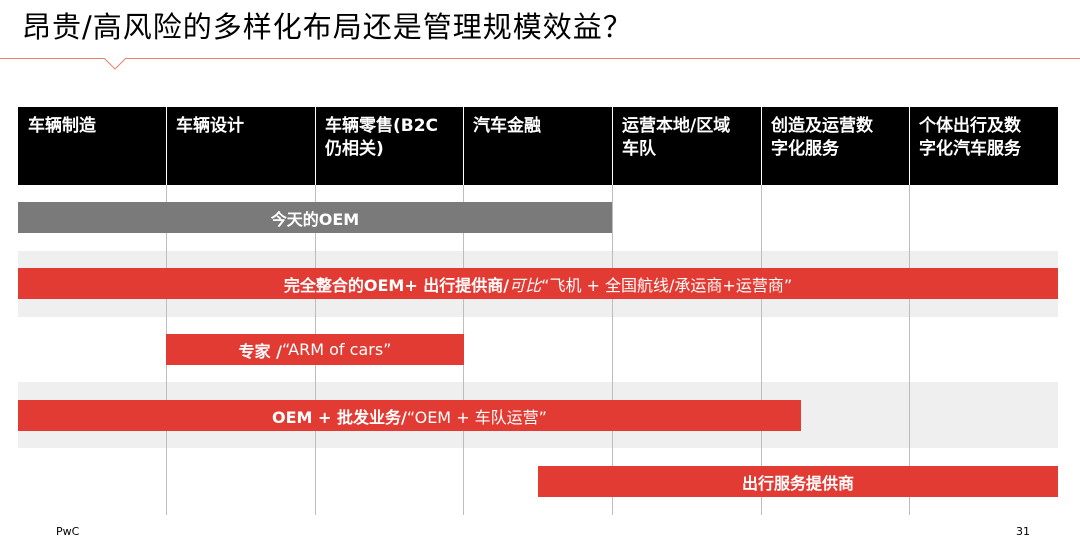  Describe the element at coordinates (970, 149) in the screenshot. I see `column-header-line: 字化汽车服务` at that location.